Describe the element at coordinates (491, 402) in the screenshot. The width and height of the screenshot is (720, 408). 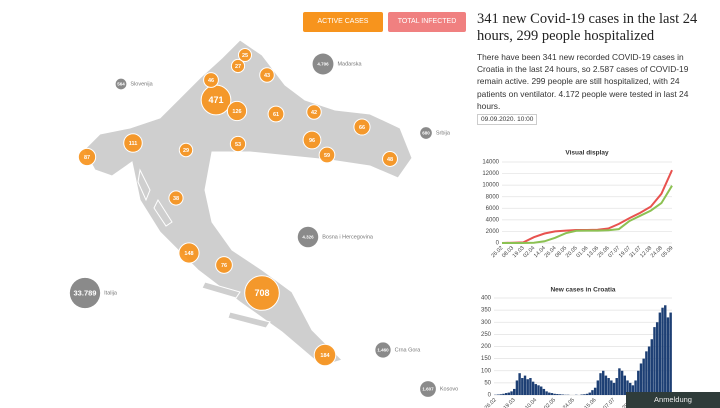
I see `x-tick-label: 26.02` at that location.